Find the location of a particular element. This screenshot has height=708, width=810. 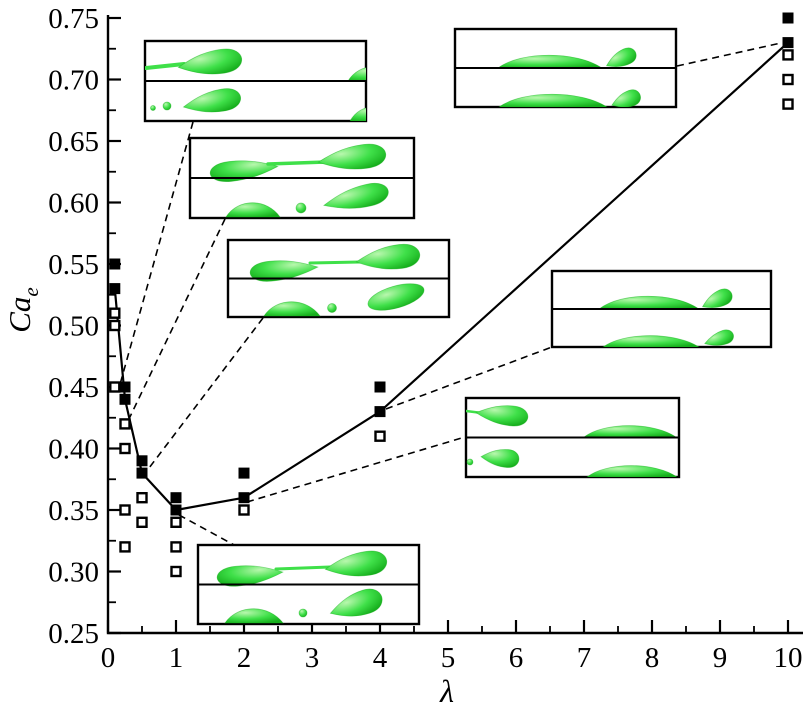

y-tick-label: 0.25 is located at coordinates (73, 634).